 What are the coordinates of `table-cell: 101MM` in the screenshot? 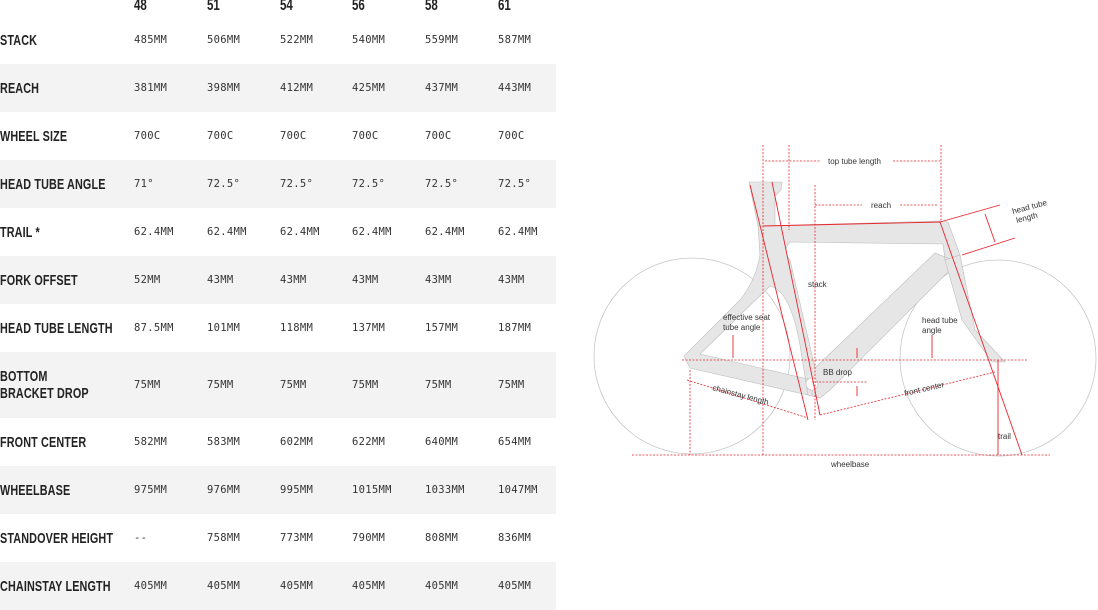 It's located at (224, 328).